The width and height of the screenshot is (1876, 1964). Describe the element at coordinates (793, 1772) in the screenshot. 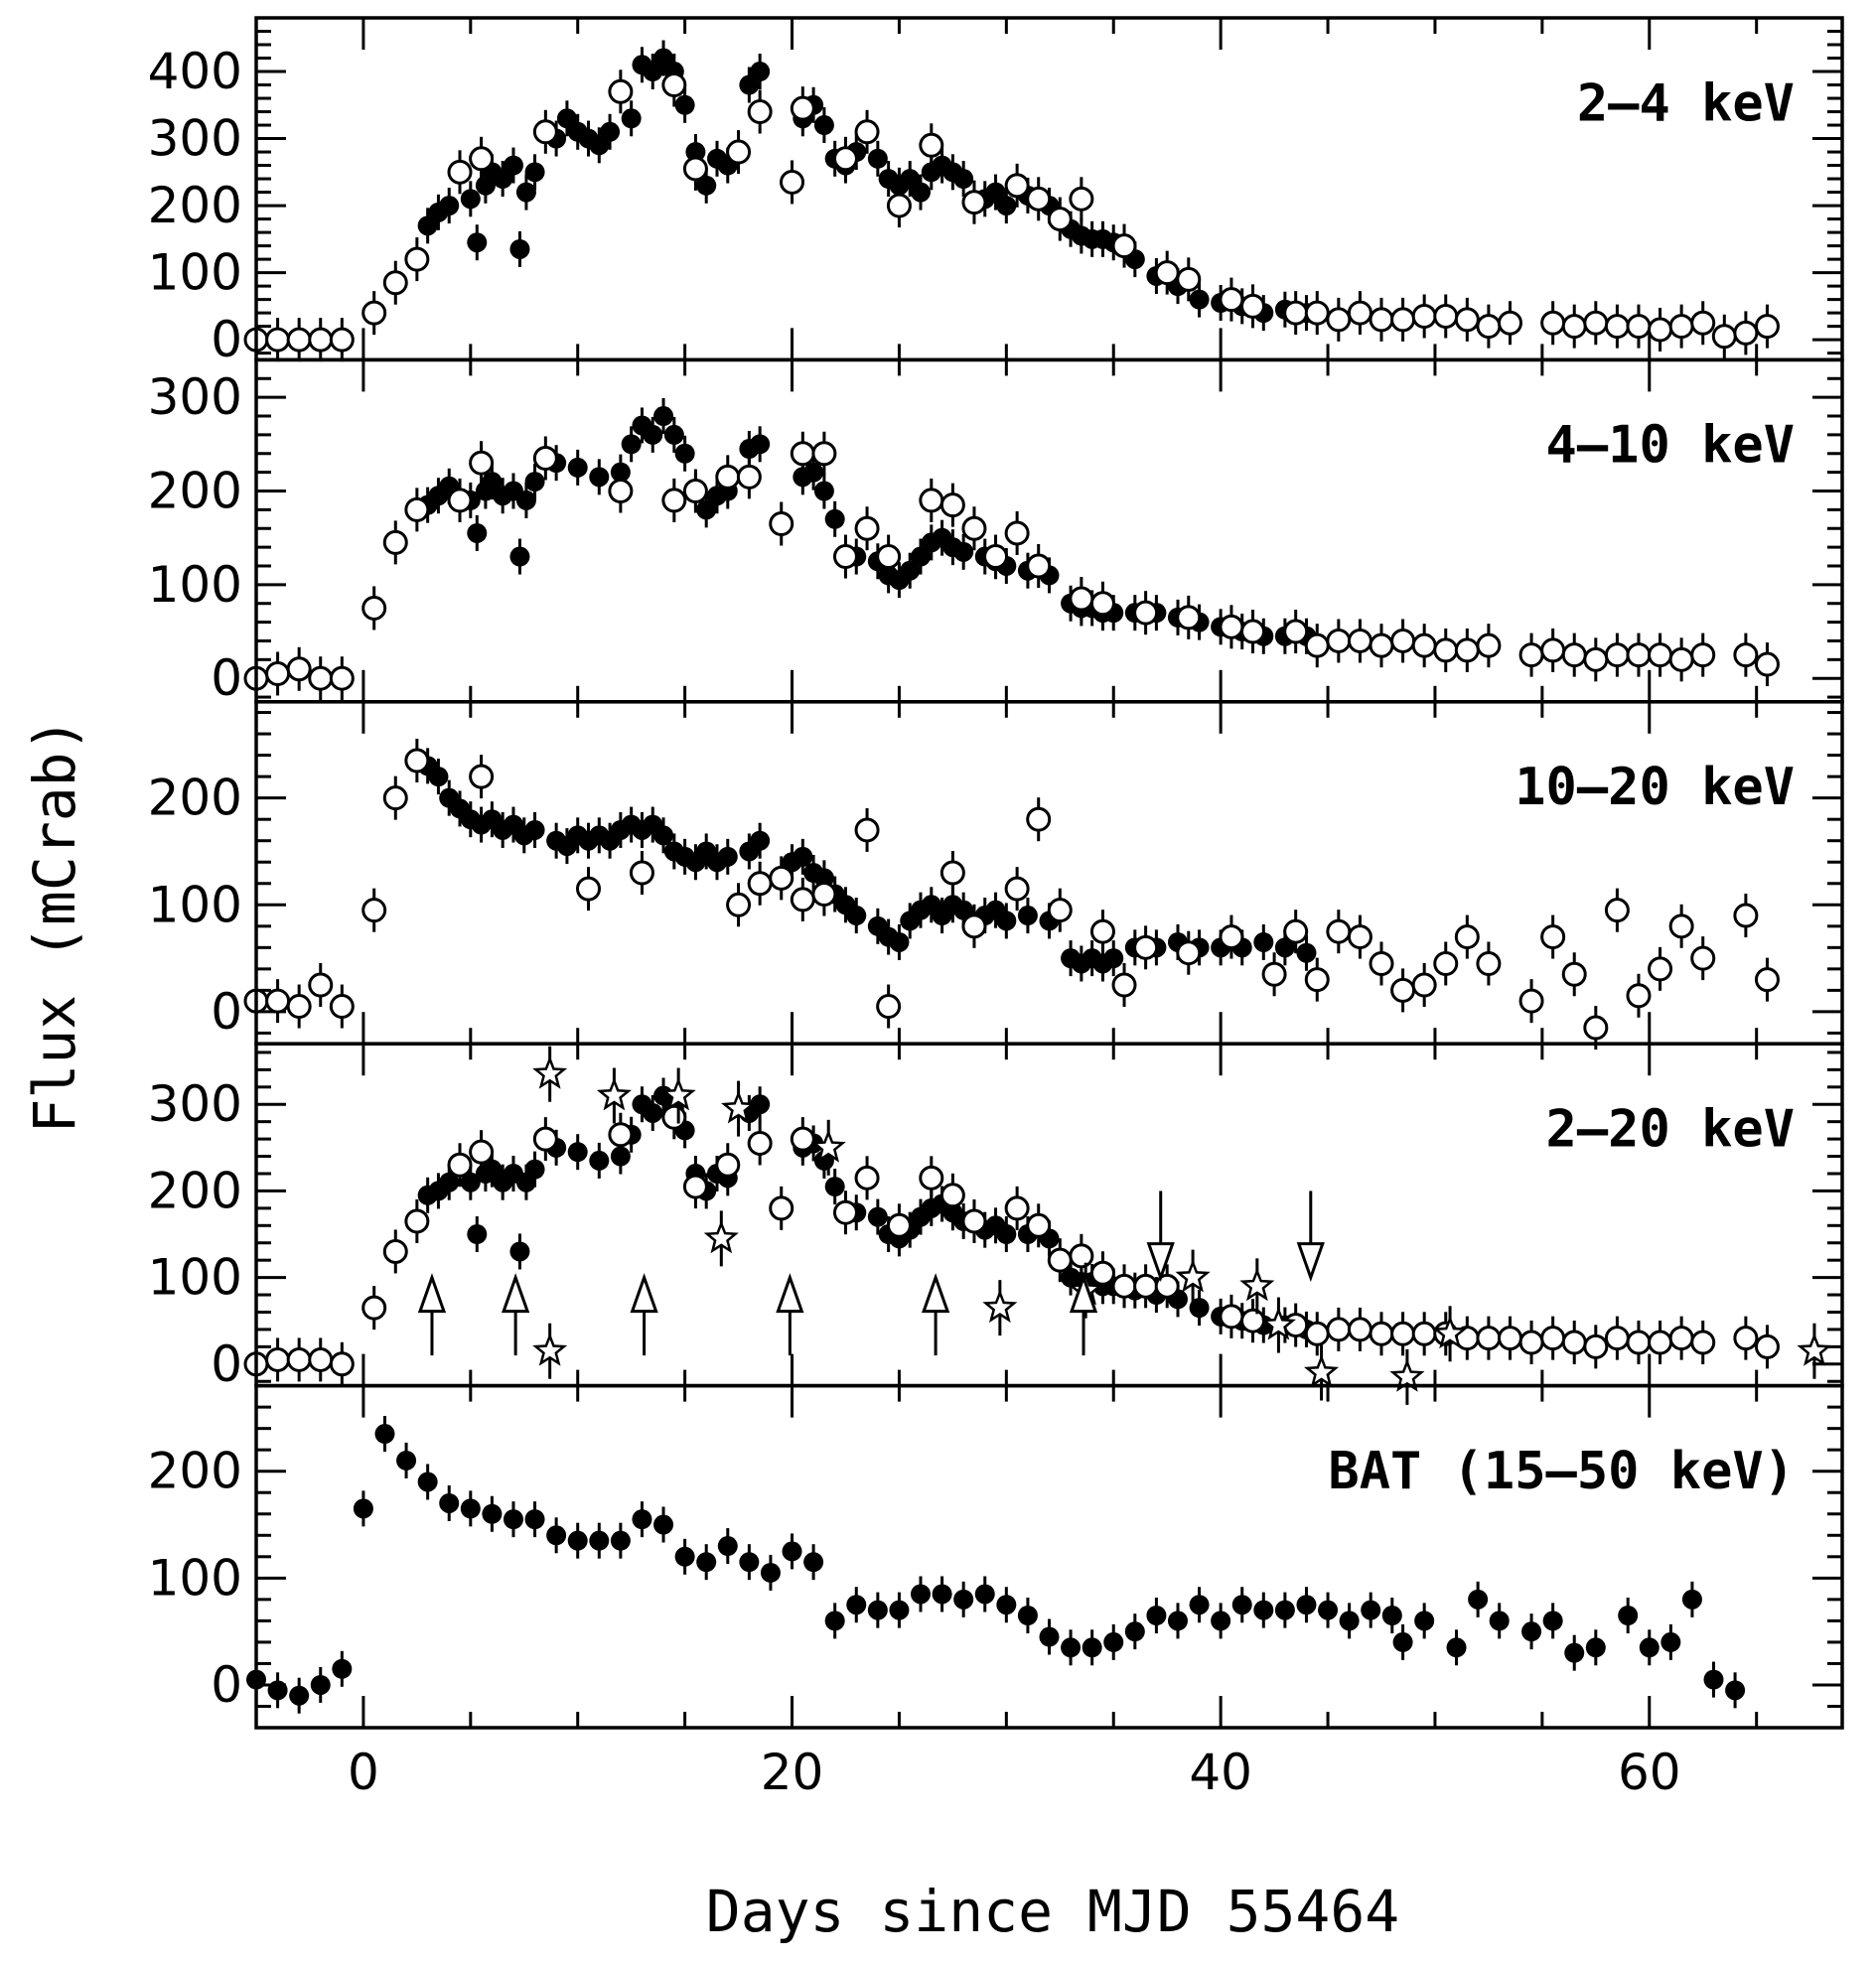

I see `x-tick-label: 20` at that location.